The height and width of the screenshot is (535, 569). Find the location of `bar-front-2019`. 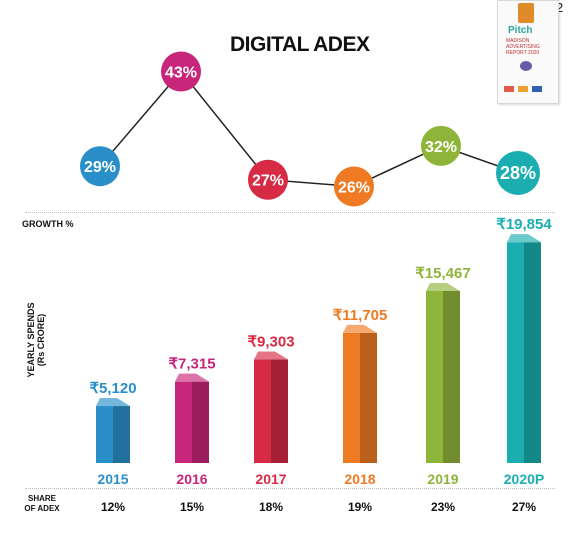

bar-front-2019 is located at coordinates (434, 376).